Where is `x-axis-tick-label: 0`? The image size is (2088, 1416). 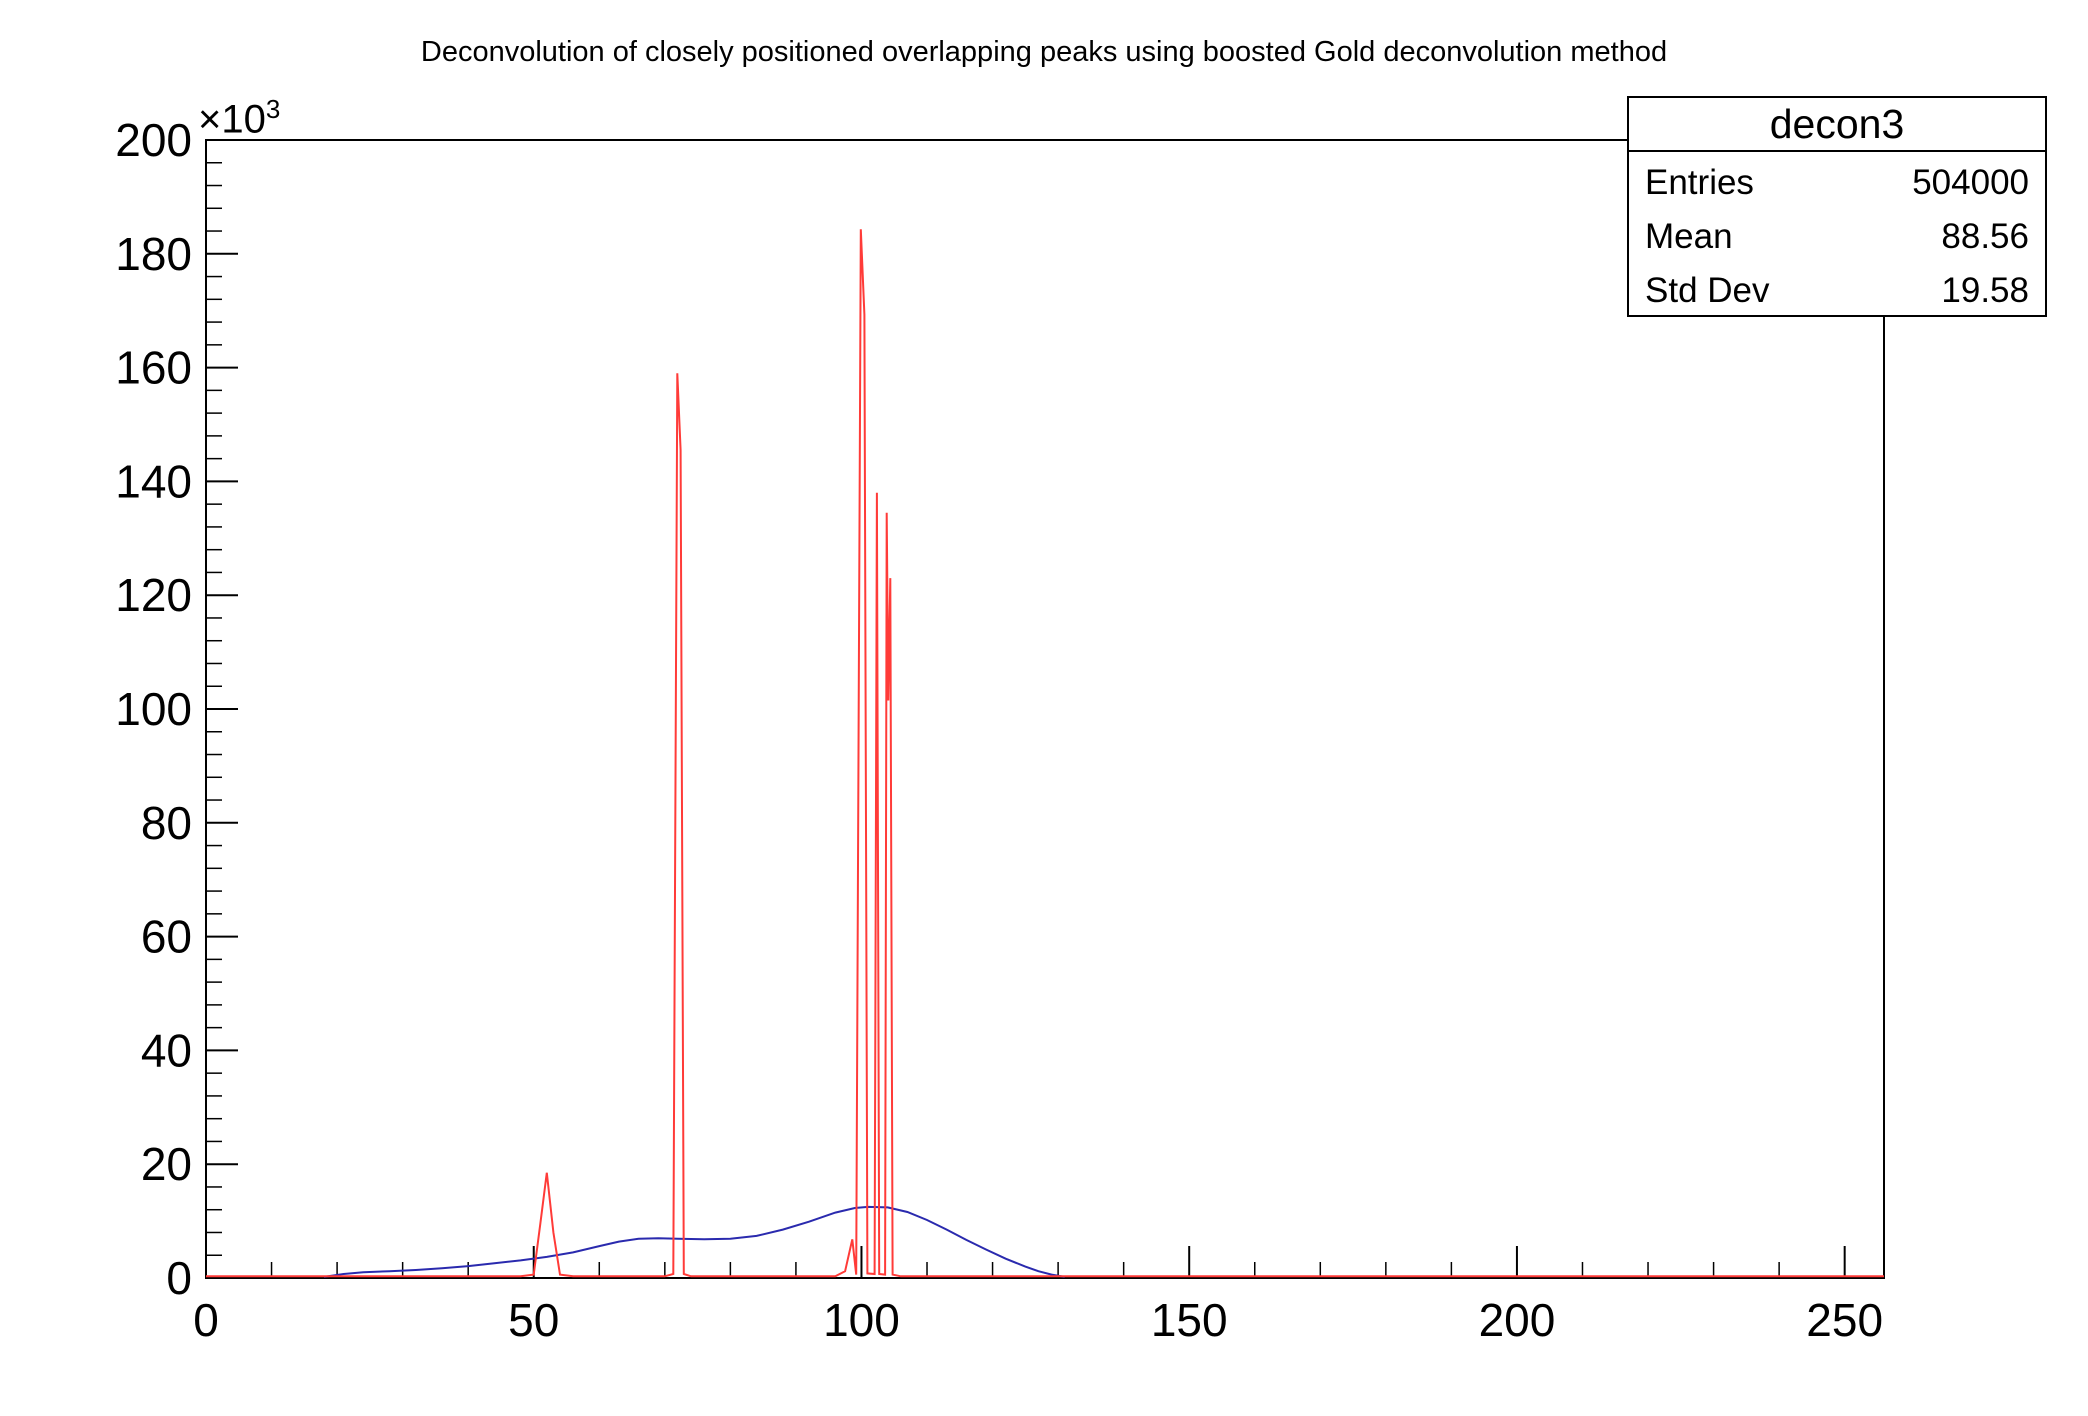 x-axis-tick-label: 0 is located at coordinates (206, 1320).